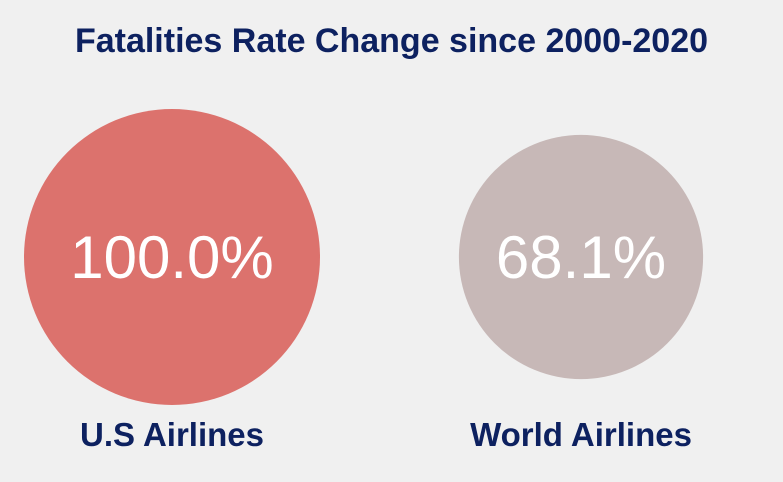  I want to click on chart-title: Fatalities Rate Change since 2000-2020, so click(391, 41).